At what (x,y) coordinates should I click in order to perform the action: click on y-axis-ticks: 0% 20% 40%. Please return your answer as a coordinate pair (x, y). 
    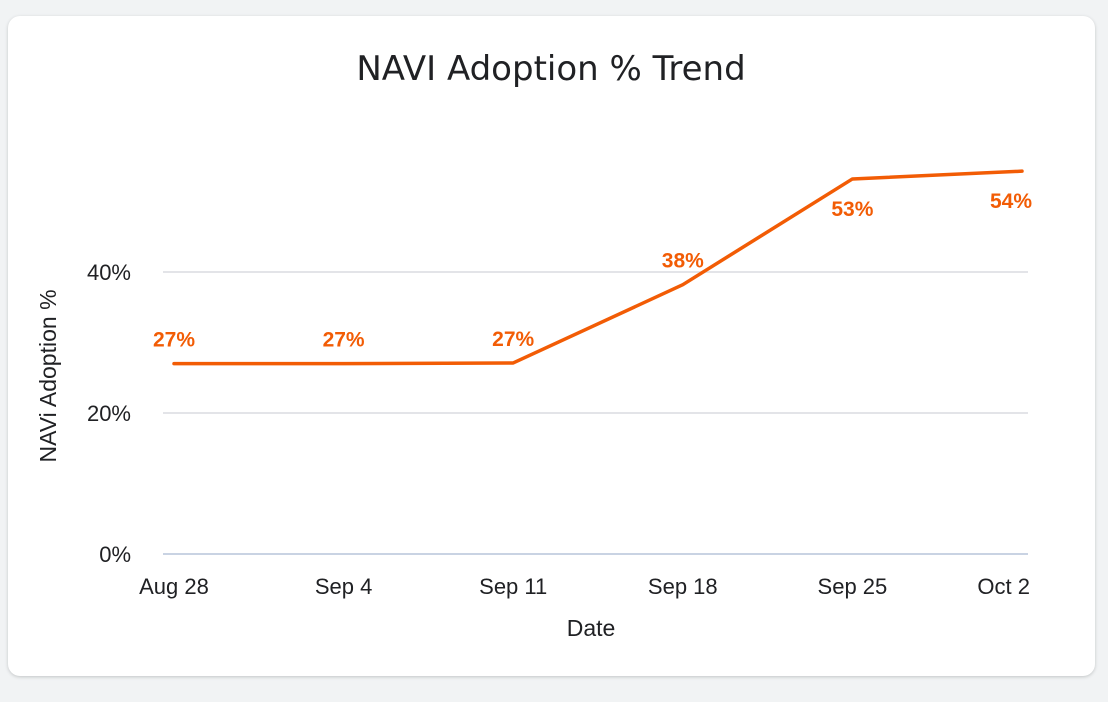
    Looking at the image, I should click on (109, 413).